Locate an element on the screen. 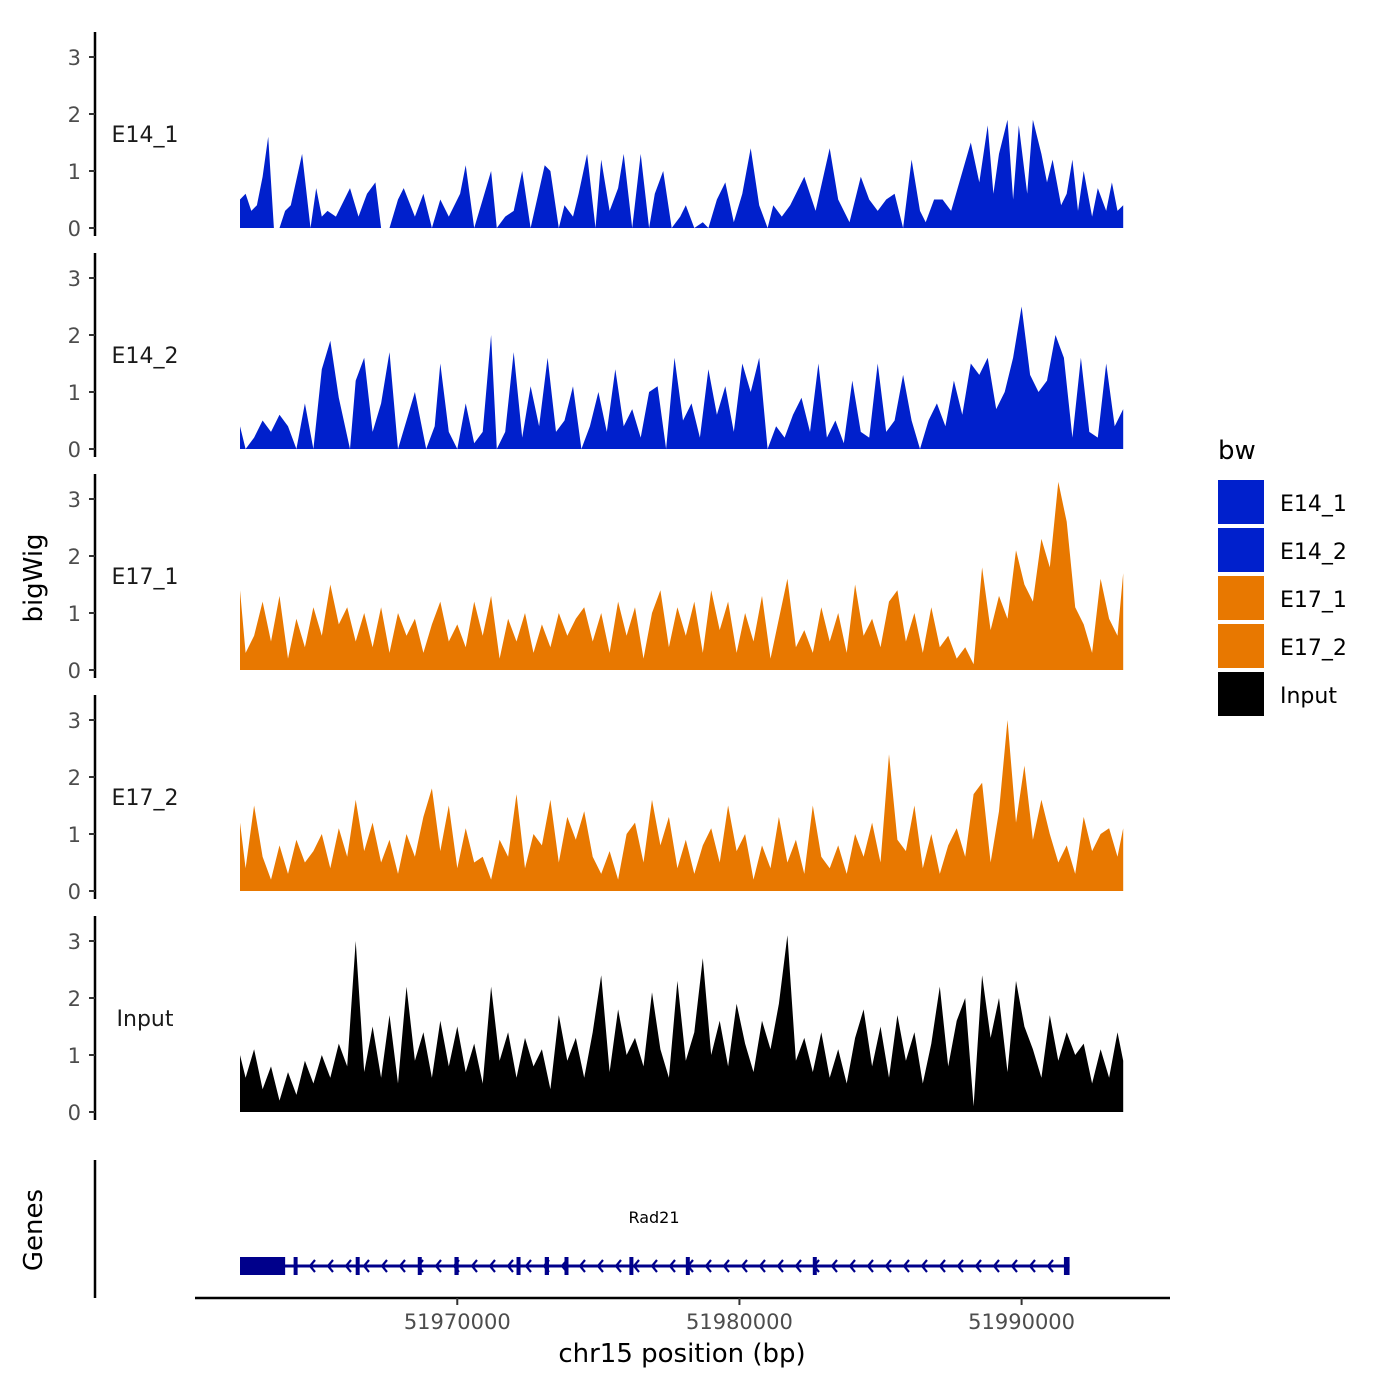 The image size is (1400, 1400). track-label: E14_1 is located at coordinates (145, 135).